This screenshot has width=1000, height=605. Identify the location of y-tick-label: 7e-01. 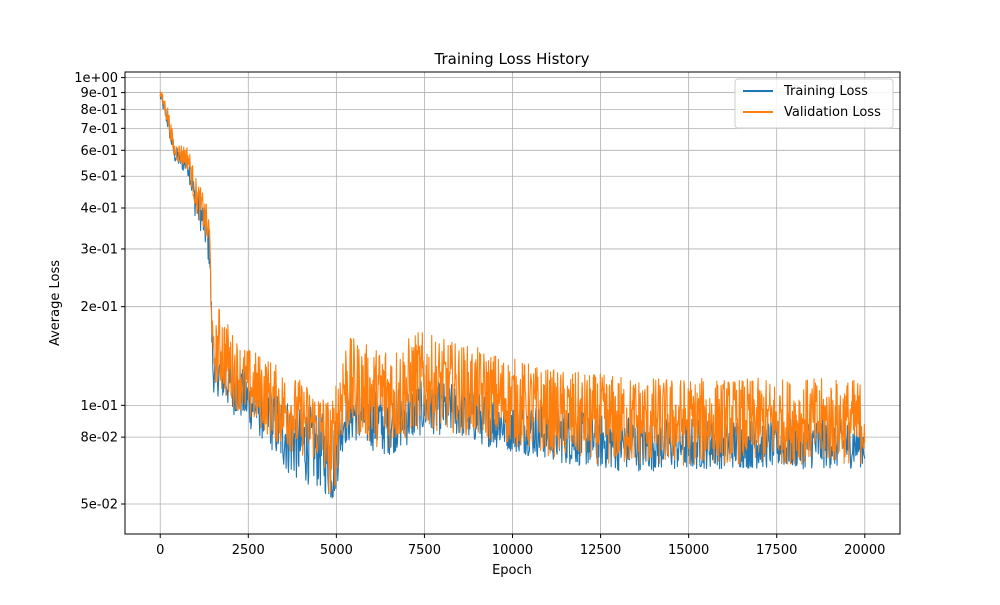
(99, 129).